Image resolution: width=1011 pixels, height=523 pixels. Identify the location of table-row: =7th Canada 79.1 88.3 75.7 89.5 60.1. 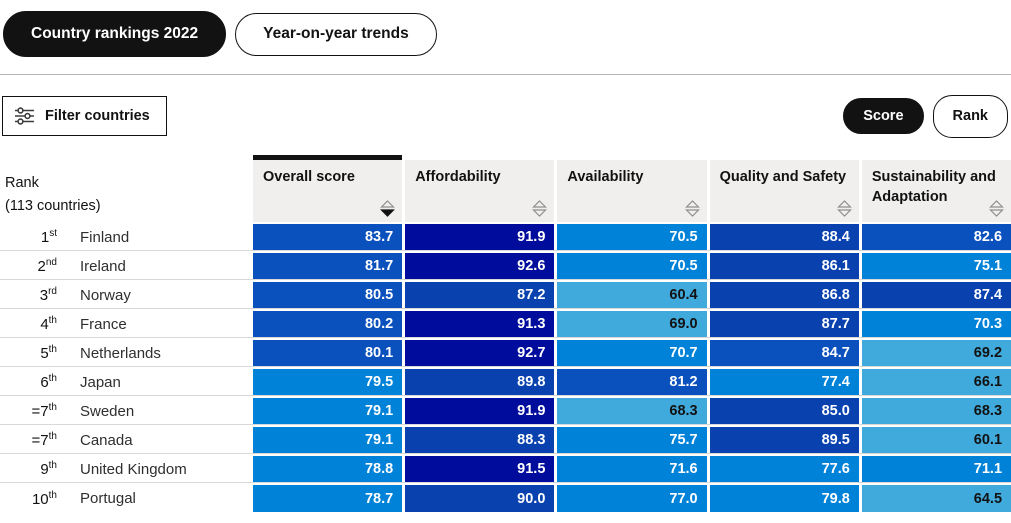
(505, 440).